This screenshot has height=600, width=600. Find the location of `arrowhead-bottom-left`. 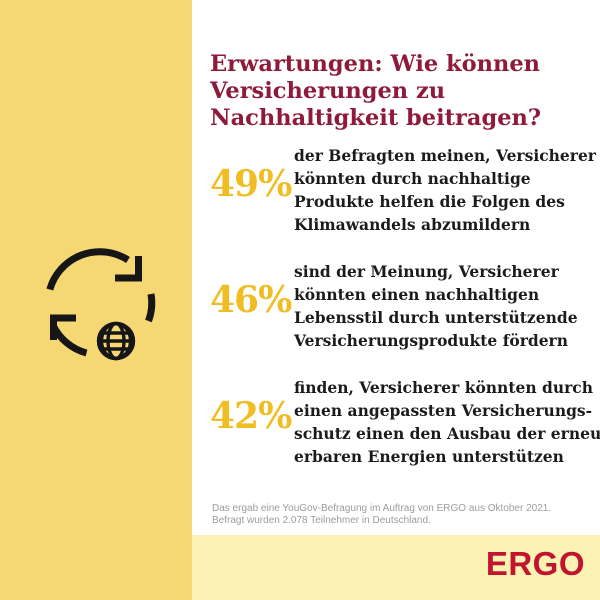

arrowhead-bottom-left is located at coordinates (63, 327).